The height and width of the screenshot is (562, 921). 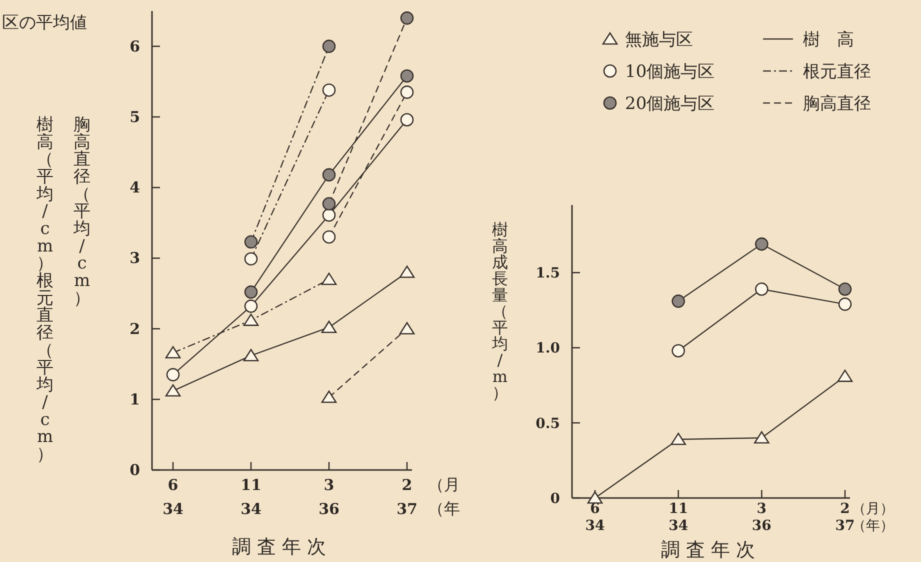 What do you see at coordinates (873, 526) in the screenshot?
I see `text: （年）` at bounding box center [873, 526].